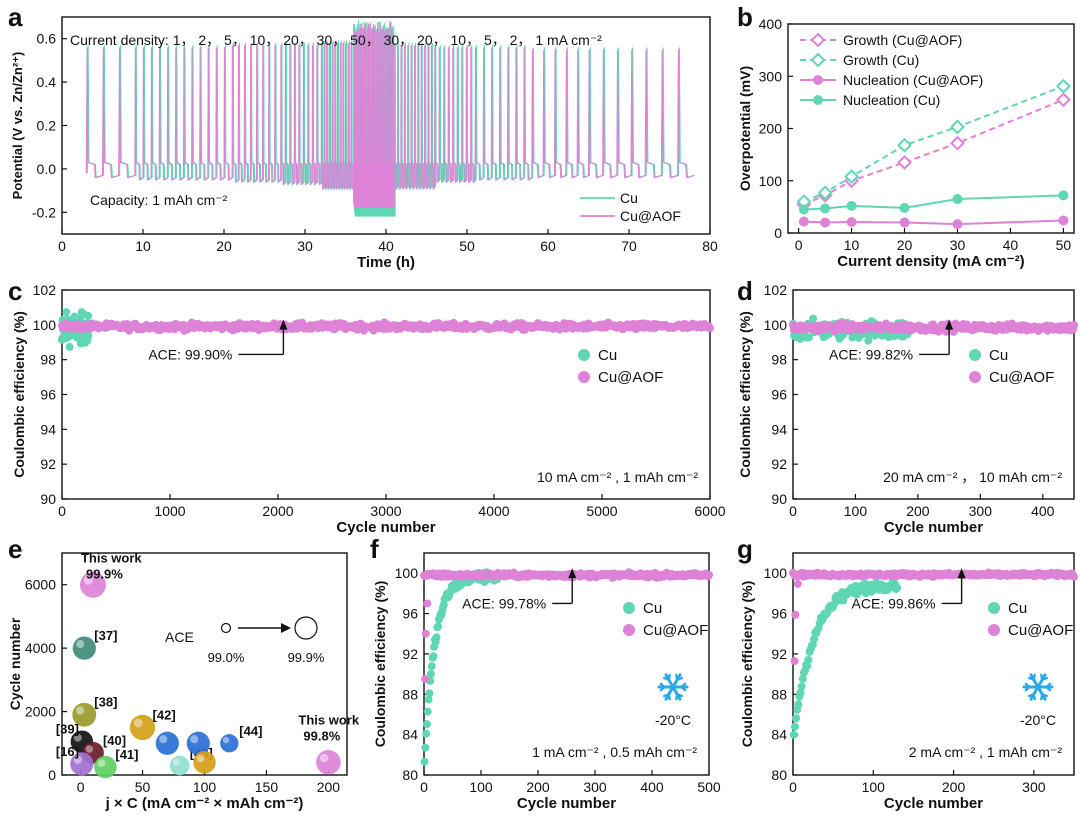 Image resolution: width=1080 pixels, height=821 pixels. What do you see at coordinates (48, 429) in the screenshot?
I see `y-tick-label: 94` at bounding box center [48, 429].